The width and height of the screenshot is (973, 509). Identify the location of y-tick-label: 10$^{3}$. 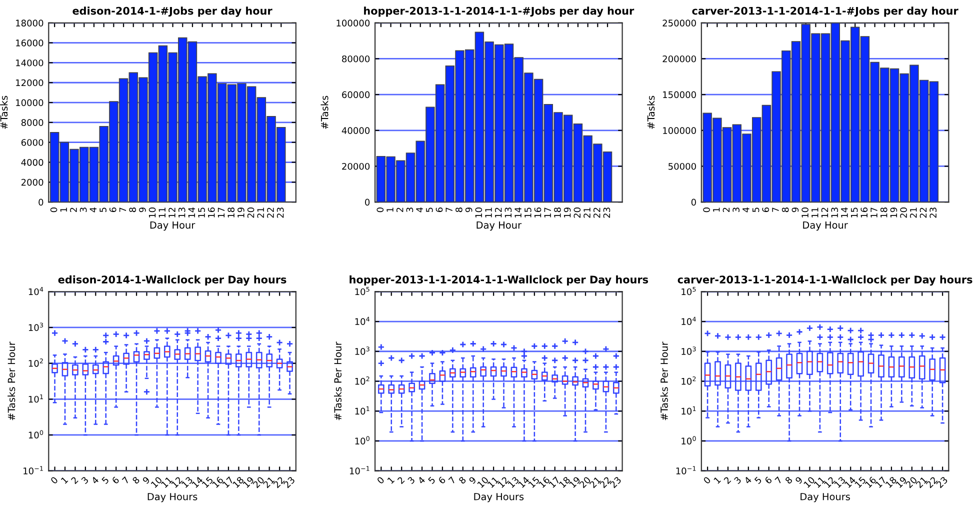
(362, 350).